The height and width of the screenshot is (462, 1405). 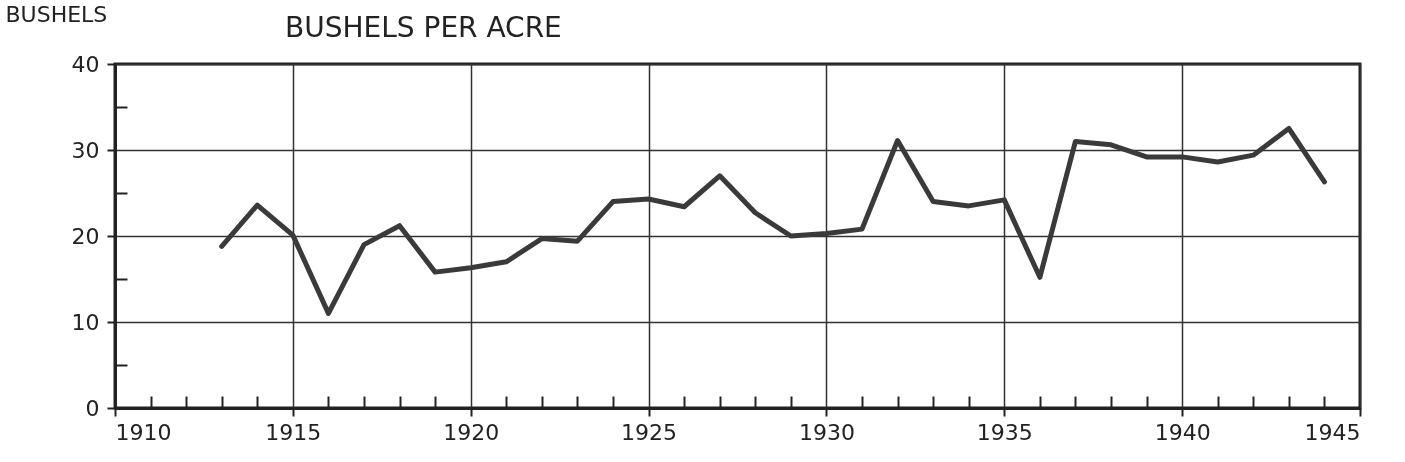 What do you see at coordinates (1332, 432) in the screenshot?
I see `x-tick-label: 1945` at bounding box center [1332, 432].